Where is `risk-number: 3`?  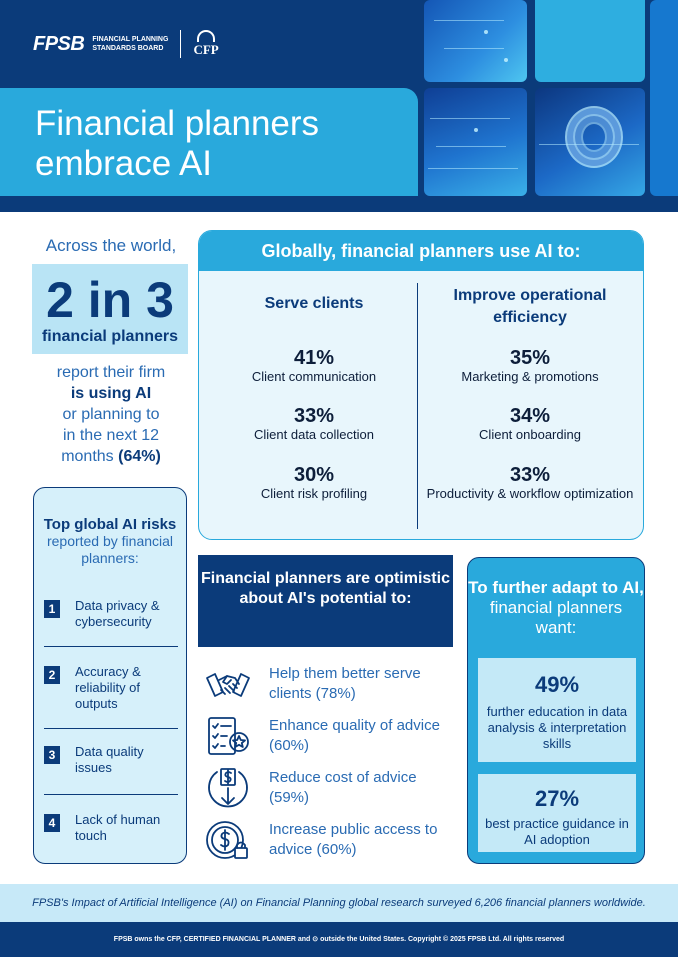
risk-number: 3 is located at coordinates (52, 755).